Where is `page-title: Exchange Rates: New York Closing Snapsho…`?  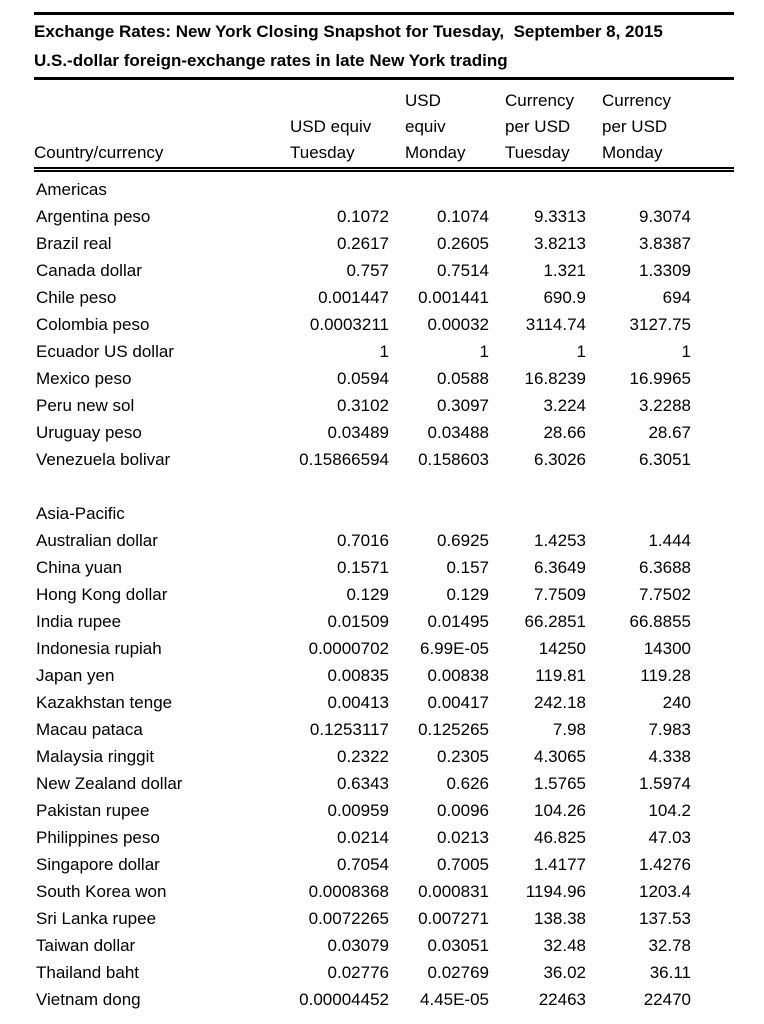 page-title: Exchange Rates: New York Closing Snapsho… is located at coordinates (348, 31).